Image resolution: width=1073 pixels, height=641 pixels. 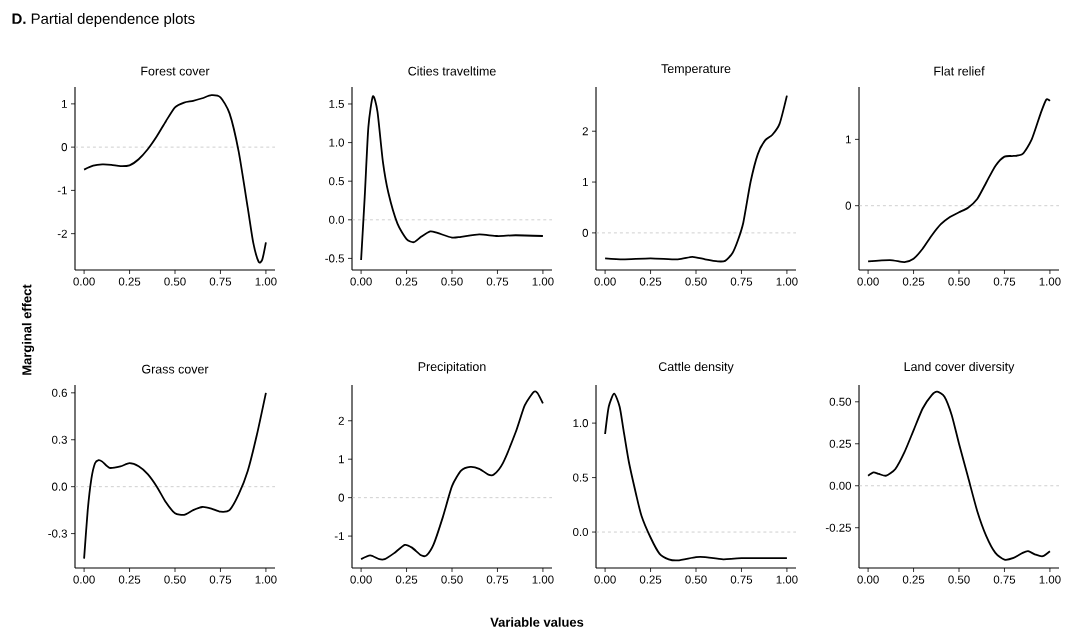 I want to click on y-tick-label: 0.6, so click(x=59, y=392).